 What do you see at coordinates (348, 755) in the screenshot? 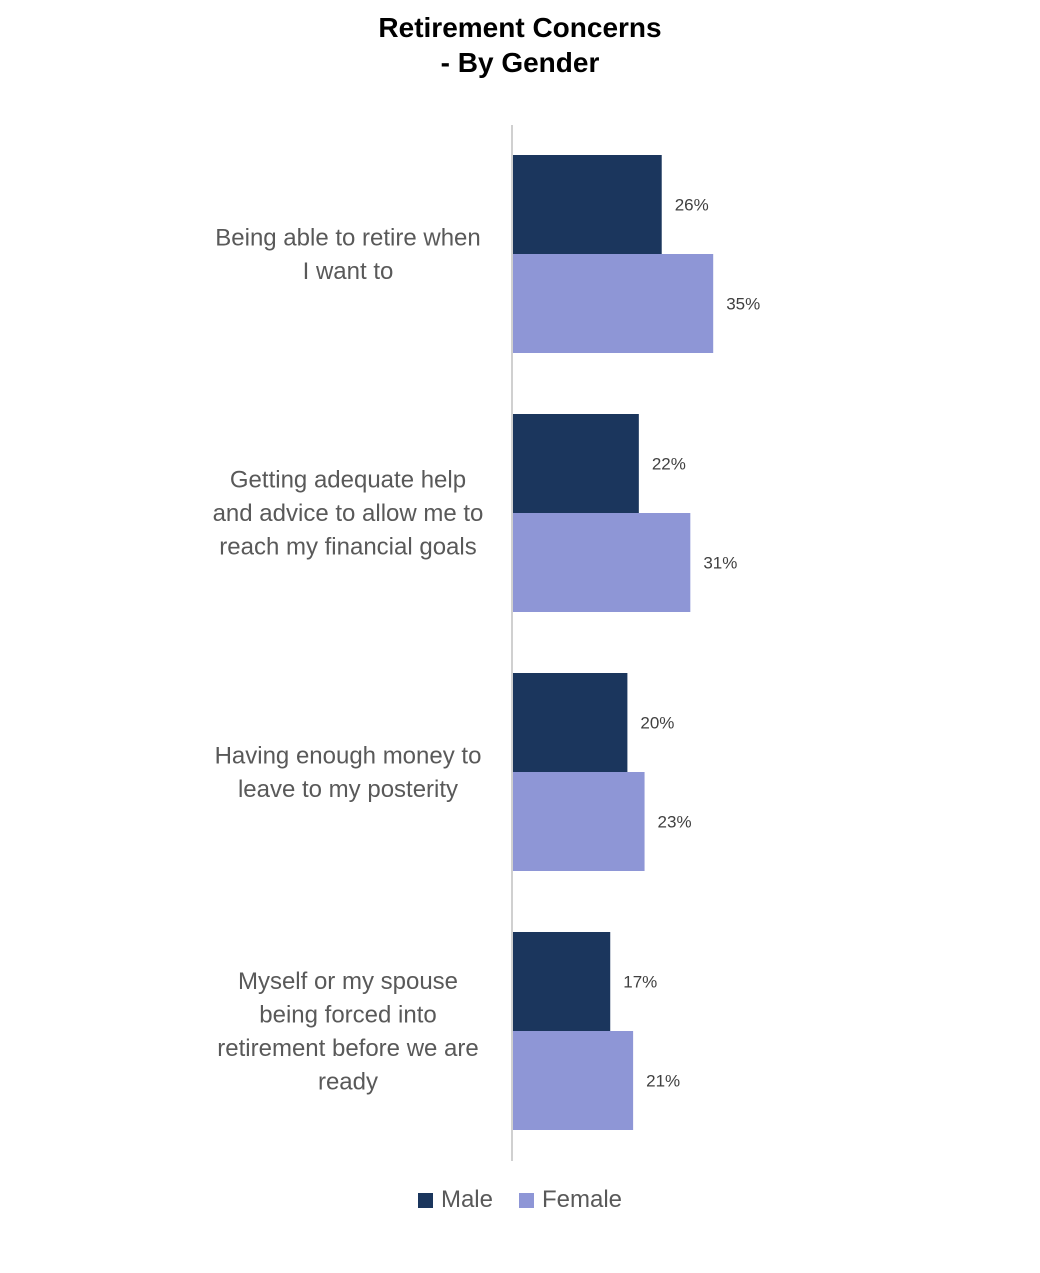
I see `category-label-line: Having enough money to` at bounding box center [348, 755].